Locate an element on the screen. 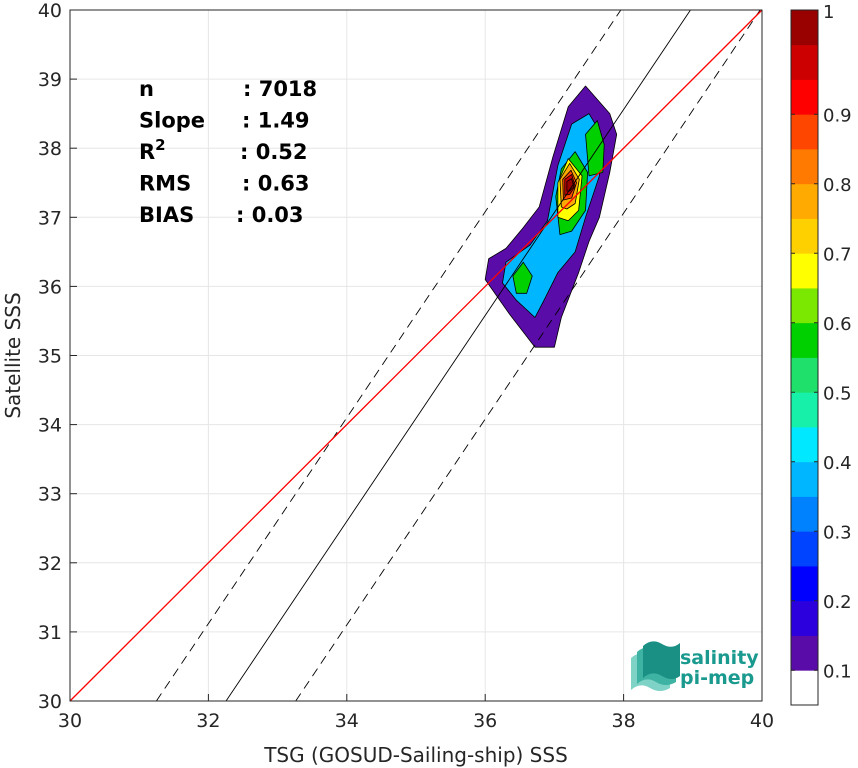  colorbar: 0.1 0.2 0.3 0.4 0.5 0.6 0.7 0.8 0.9 1 is located at coordinates (821, 354).